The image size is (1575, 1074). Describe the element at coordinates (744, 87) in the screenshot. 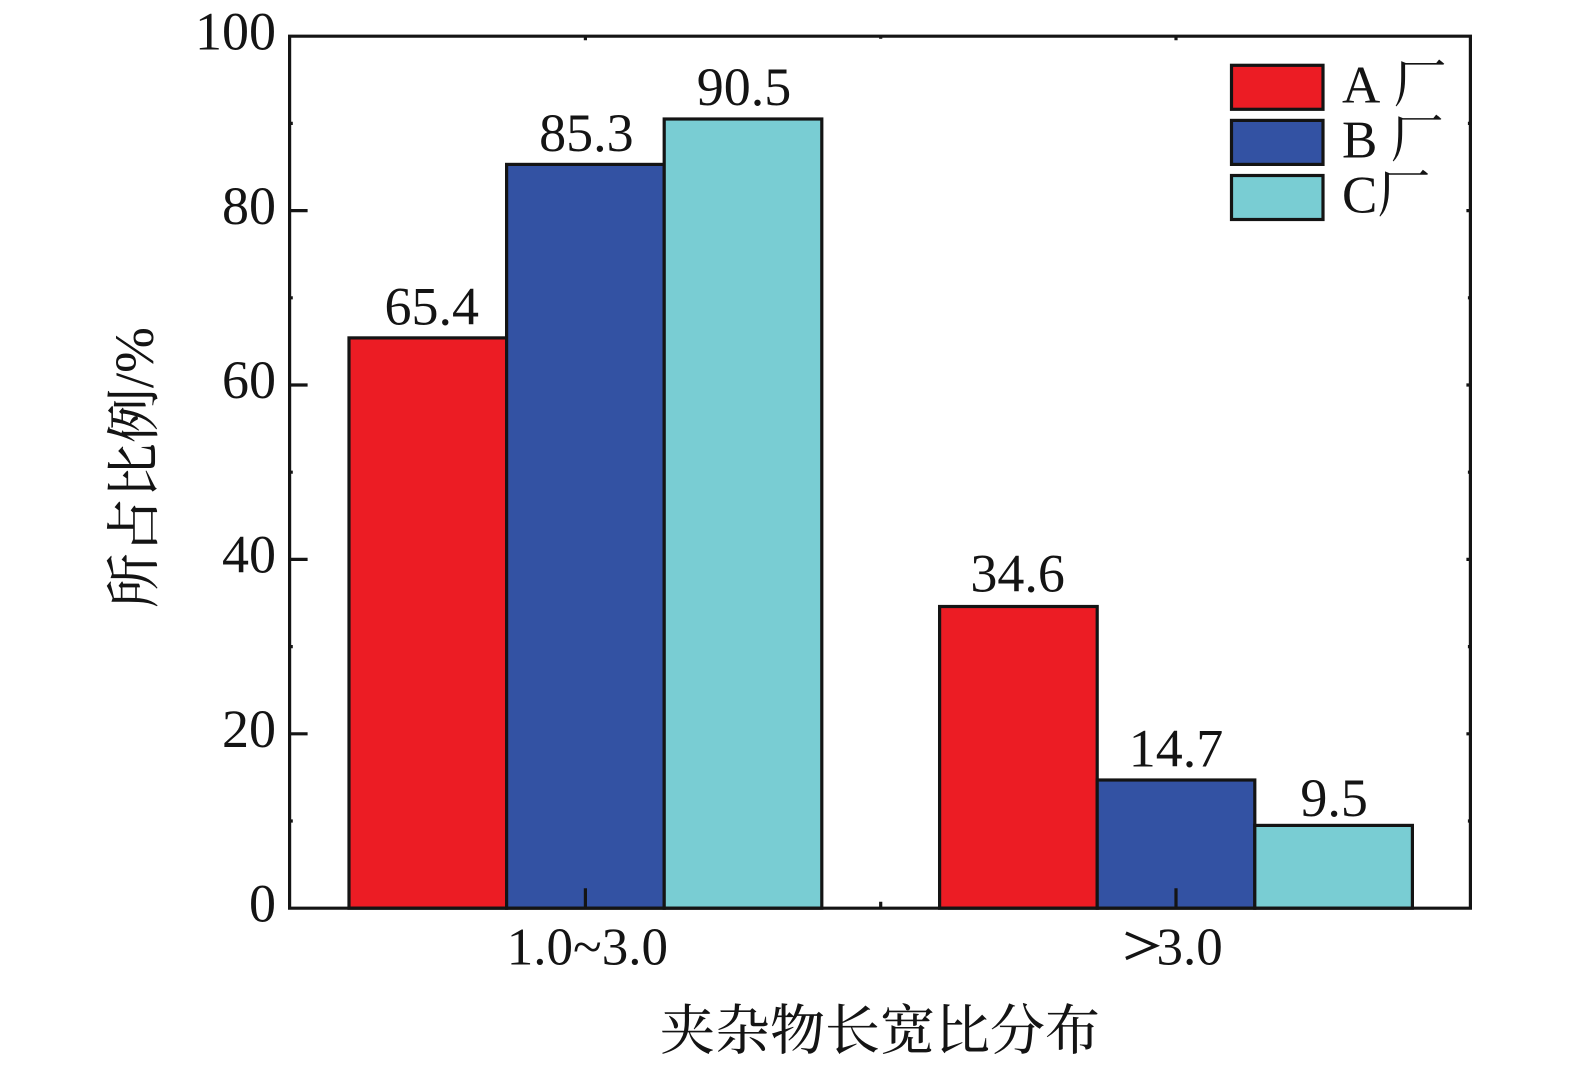

I see `svg-text: 90.5` at that location.